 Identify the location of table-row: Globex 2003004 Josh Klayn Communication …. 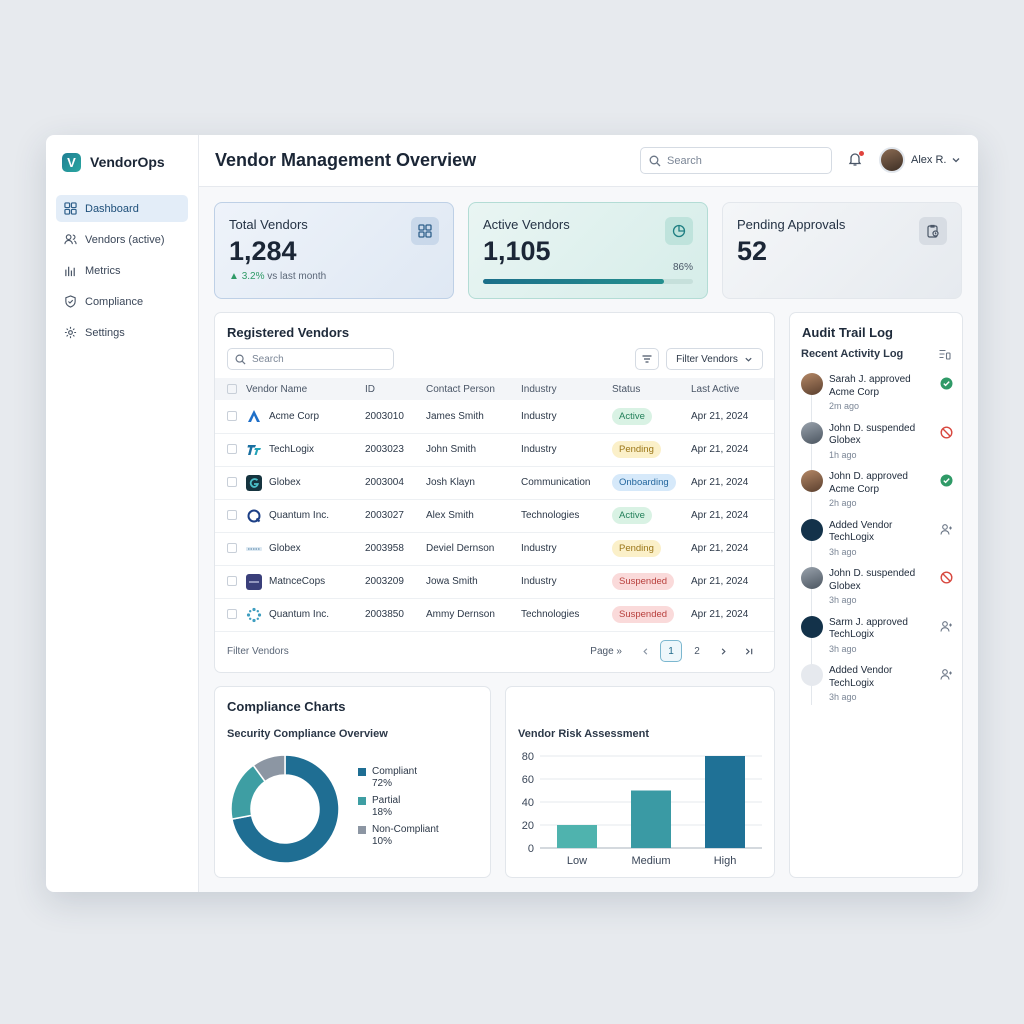
(494, 482).